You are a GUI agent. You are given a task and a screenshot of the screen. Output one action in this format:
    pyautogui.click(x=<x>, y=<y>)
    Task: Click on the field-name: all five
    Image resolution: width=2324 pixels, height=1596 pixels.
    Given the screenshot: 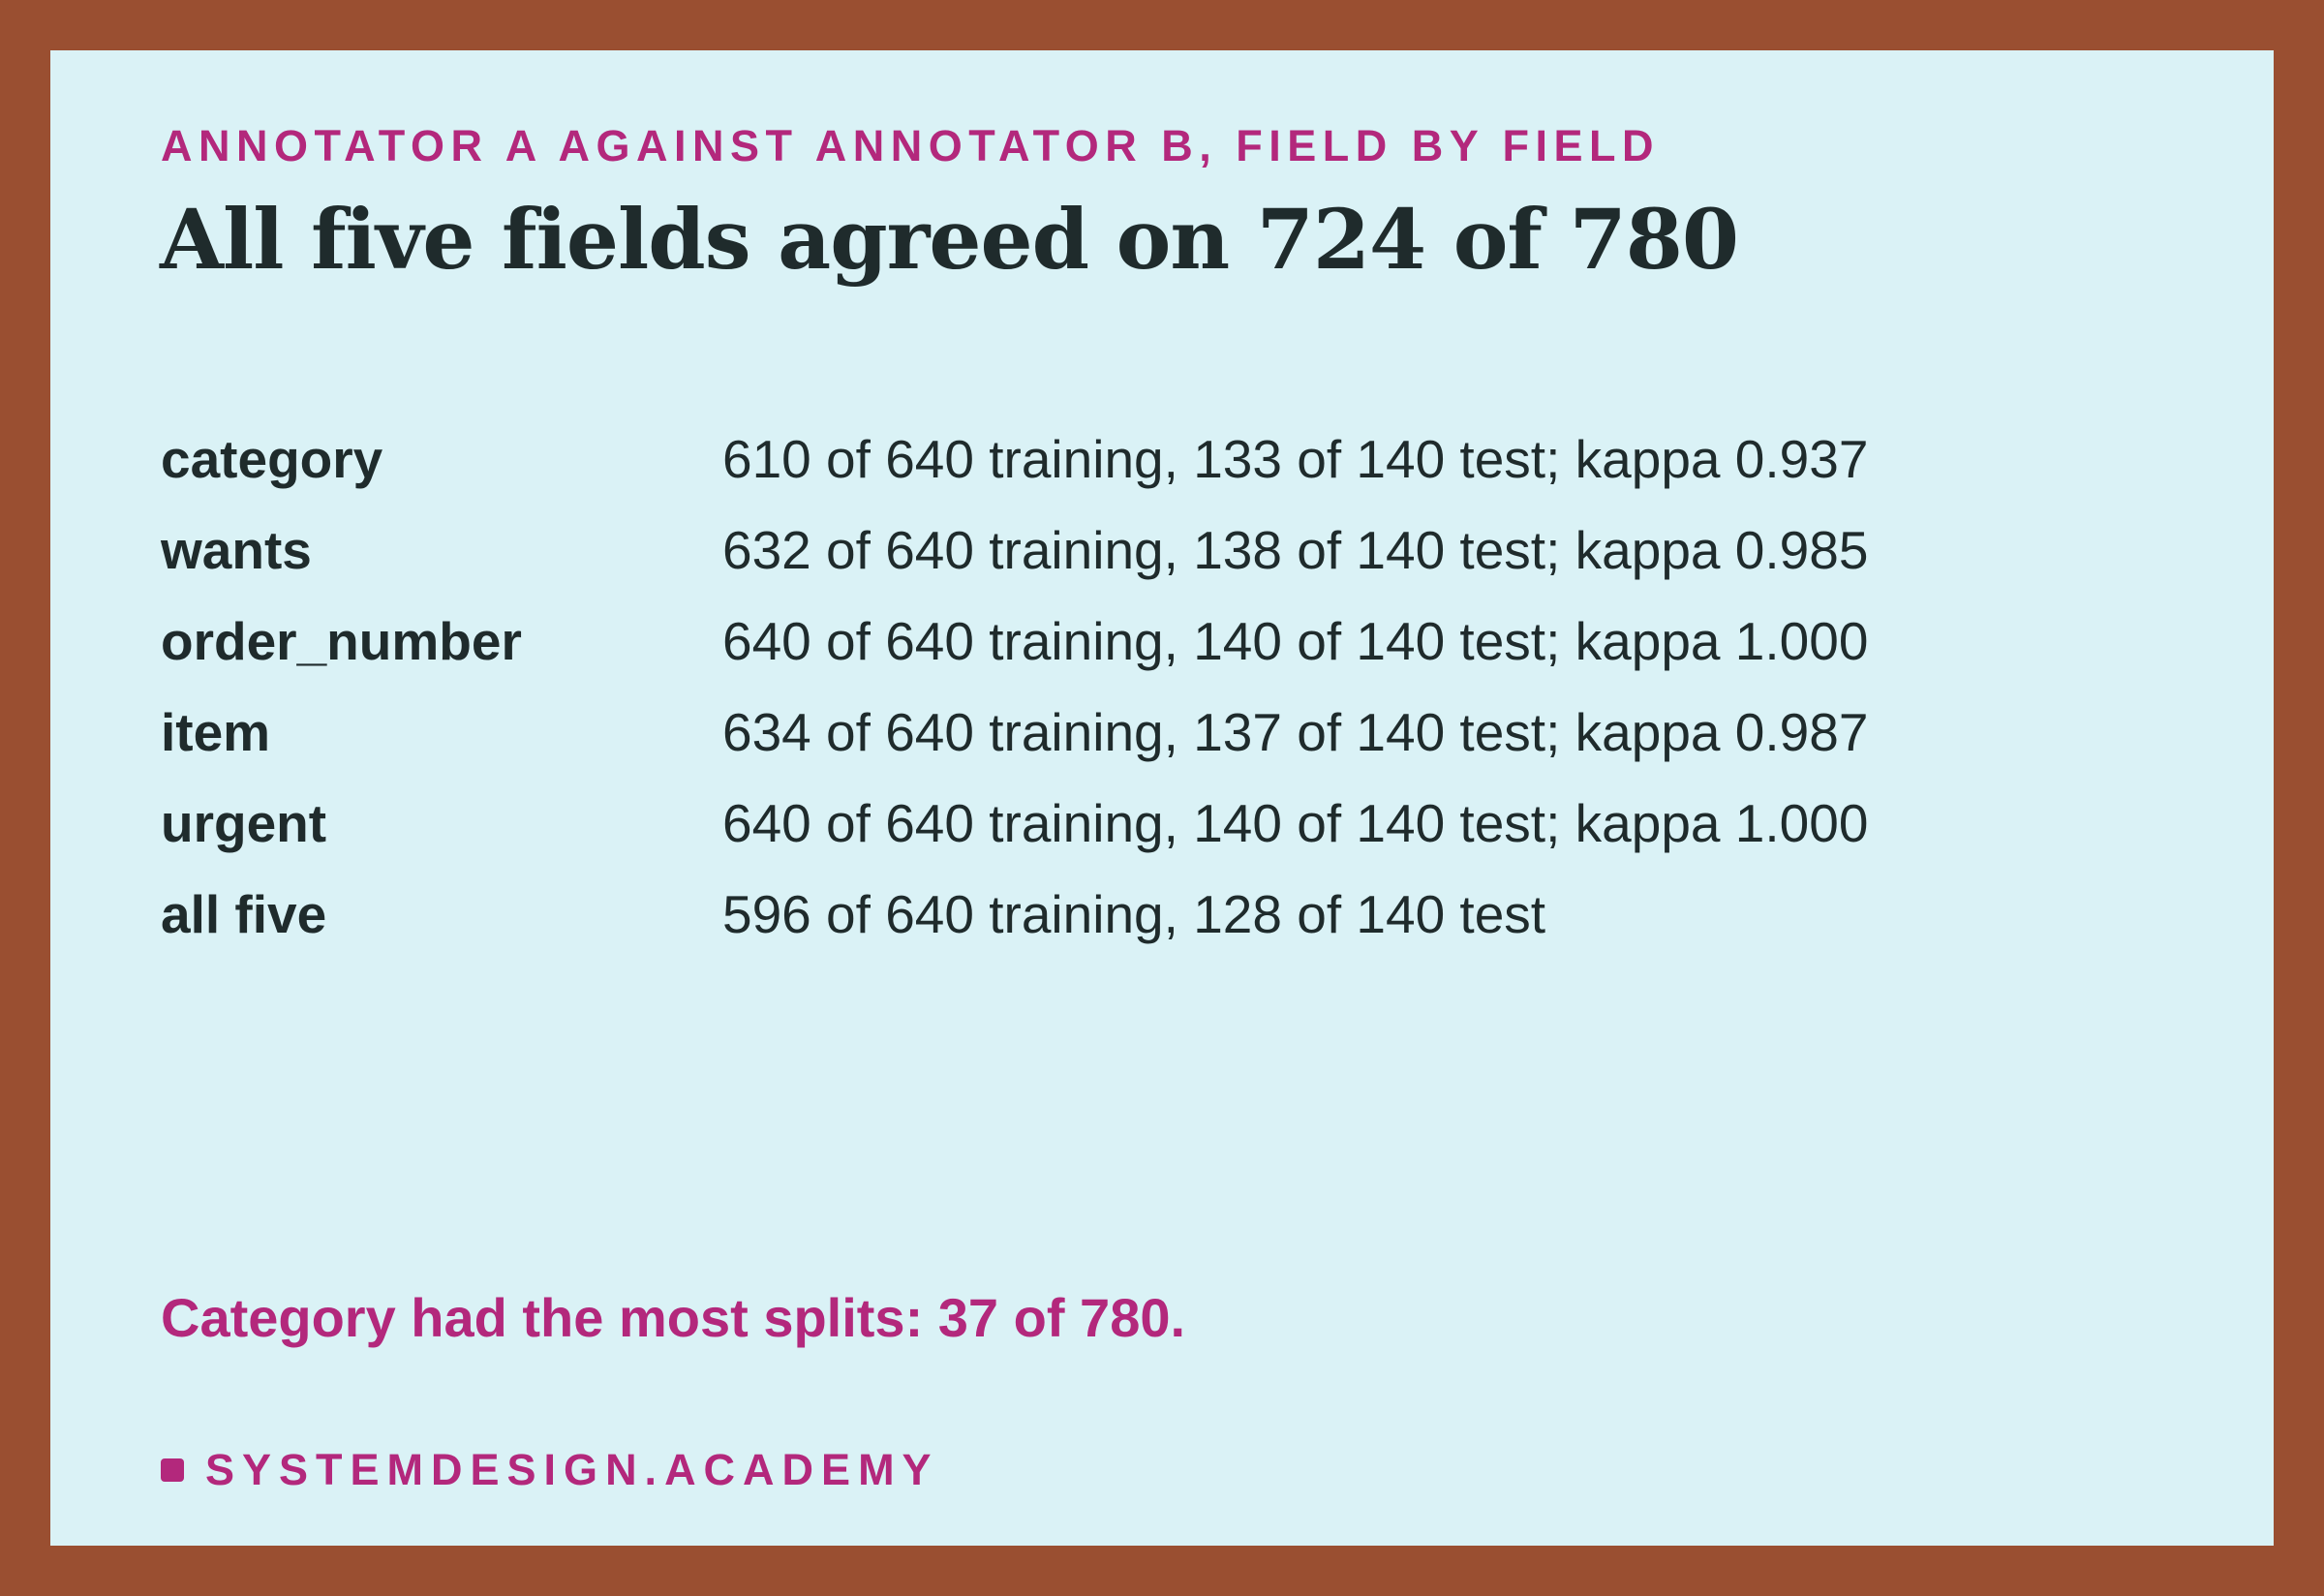 What is the action you would take?
    pyautogui.click(x=244, y=914)
    